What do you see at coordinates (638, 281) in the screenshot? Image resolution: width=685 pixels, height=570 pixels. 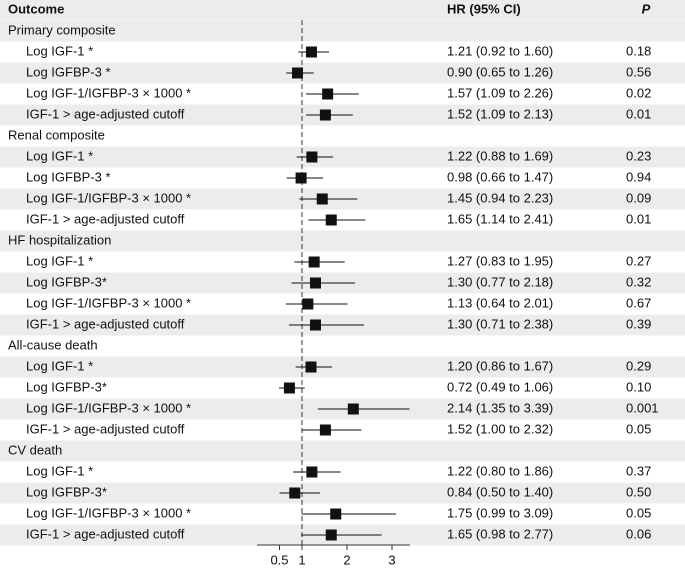 I see `p-value: 0.32` at bounding box center [638, 281].